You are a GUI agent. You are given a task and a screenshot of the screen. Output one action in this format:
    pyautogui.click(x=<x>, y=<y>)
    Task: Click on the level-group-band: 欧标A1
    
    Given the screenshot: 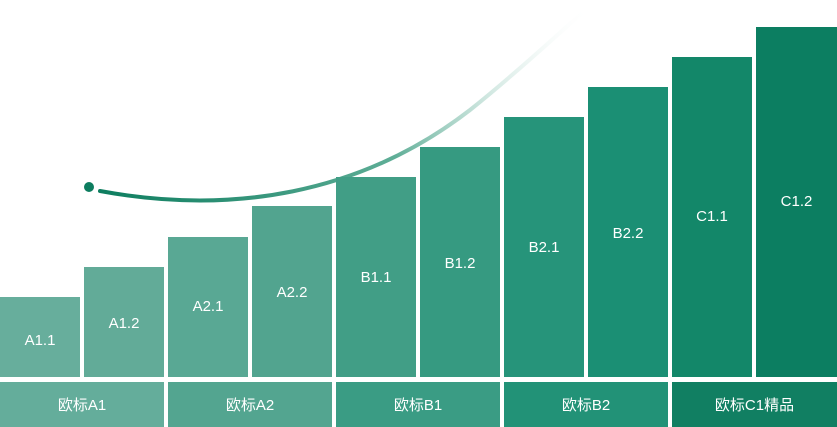 What is the action you would take?
    pyautogui.click(x=82, y=404)
    